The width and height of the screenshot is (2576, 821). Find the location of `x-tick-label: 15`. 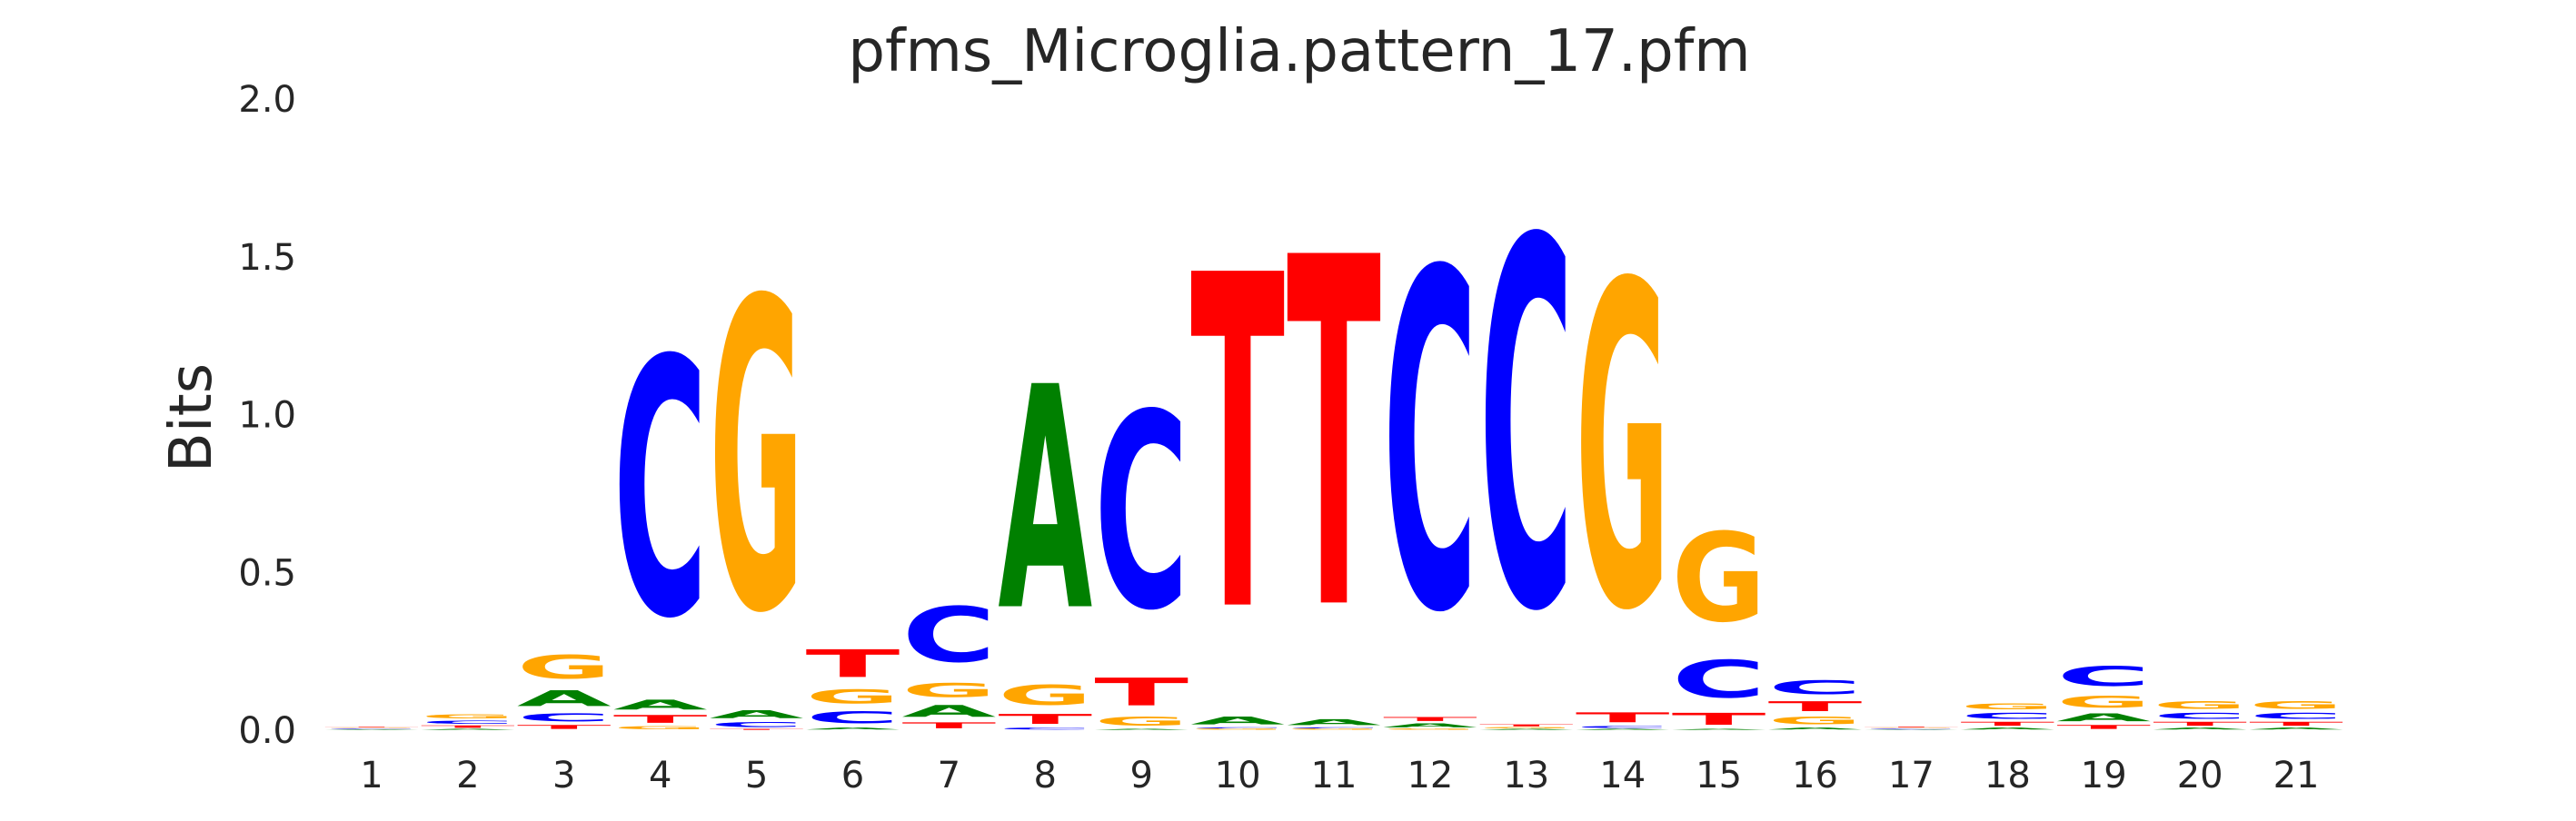

x-tick-label: 15 is located at coordinates (1719, 775).